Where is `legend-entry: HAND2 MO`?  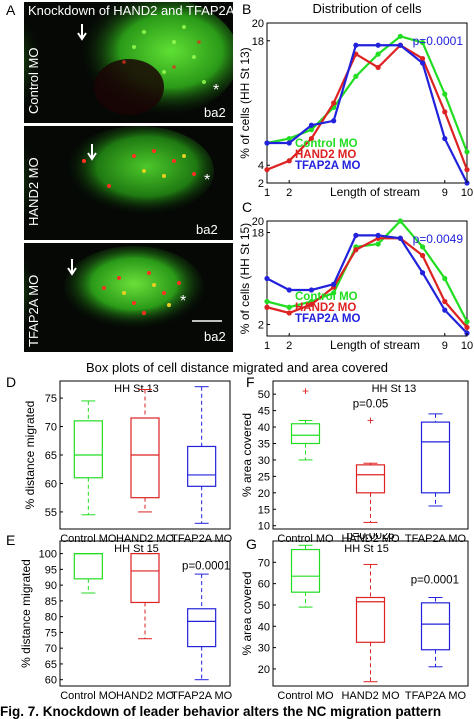 legend-entry: HAND2 MO is located at coordinates (325, 308).